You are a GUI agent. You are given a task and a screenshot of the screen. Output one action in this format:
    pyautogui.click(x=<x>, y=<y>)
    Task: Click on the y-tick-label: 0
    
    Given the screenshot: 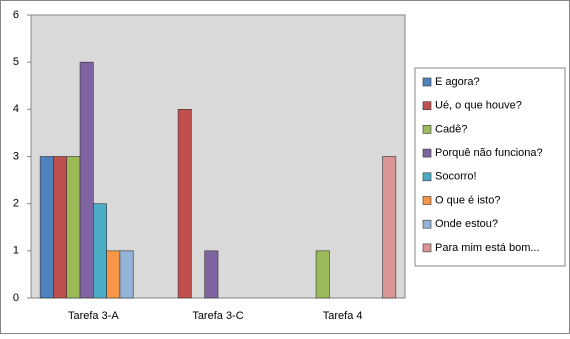 What is the action you would take?
    pyautogui.click(x=16, y=298)
    